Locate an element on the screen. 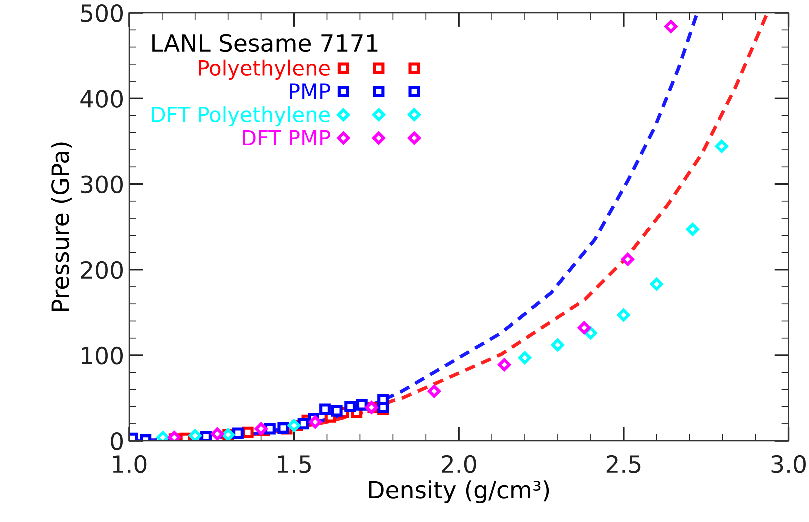 The height and width of the screenshot is (522, 809). legend-label: DFT Polyethylene is located at coordinates (241, 116).